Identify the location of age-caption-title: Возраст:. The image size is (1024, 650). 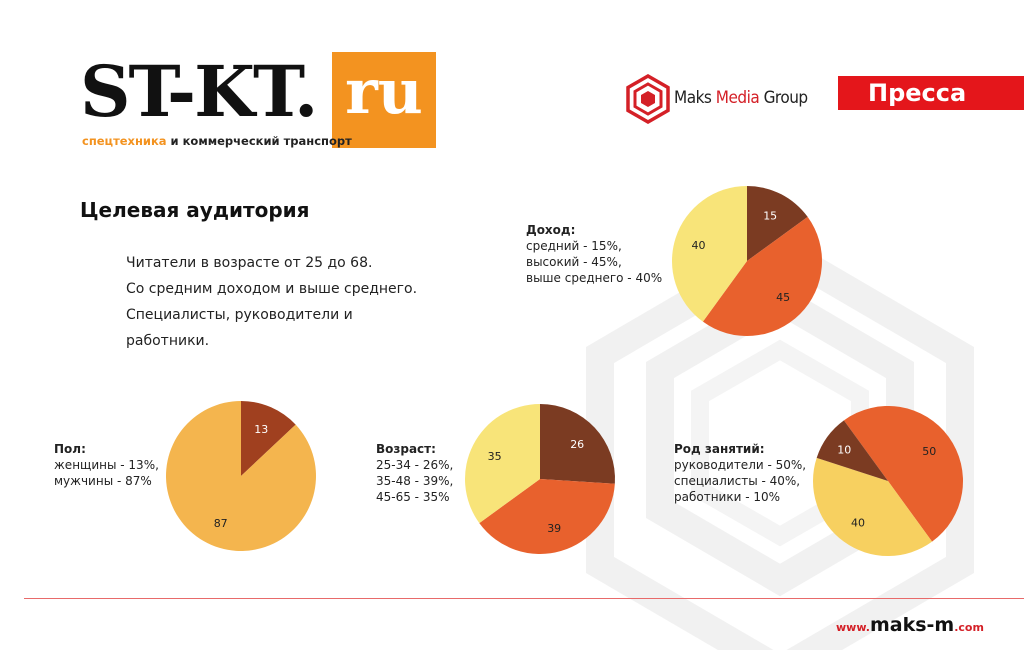
(406, 449).